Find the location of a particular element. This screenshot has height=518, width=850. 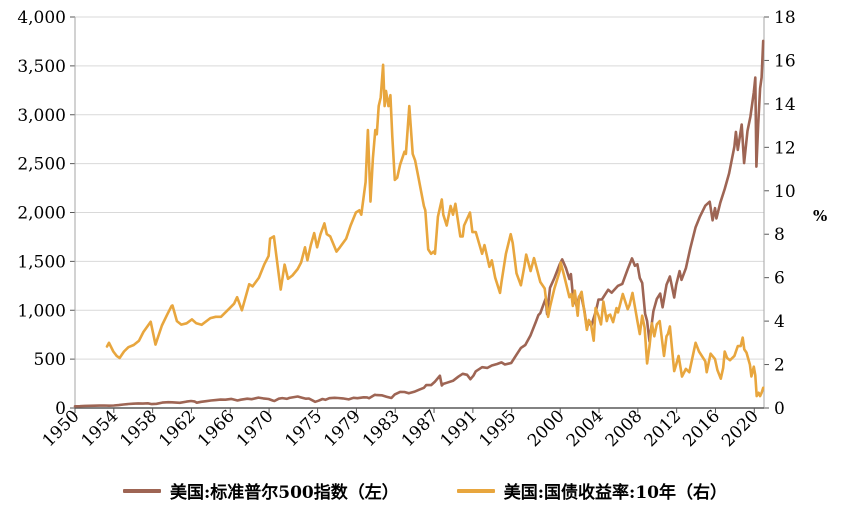

legend-label-sp500: 美国:标准普尔500指数（左） is located at coordinates (284, 493).